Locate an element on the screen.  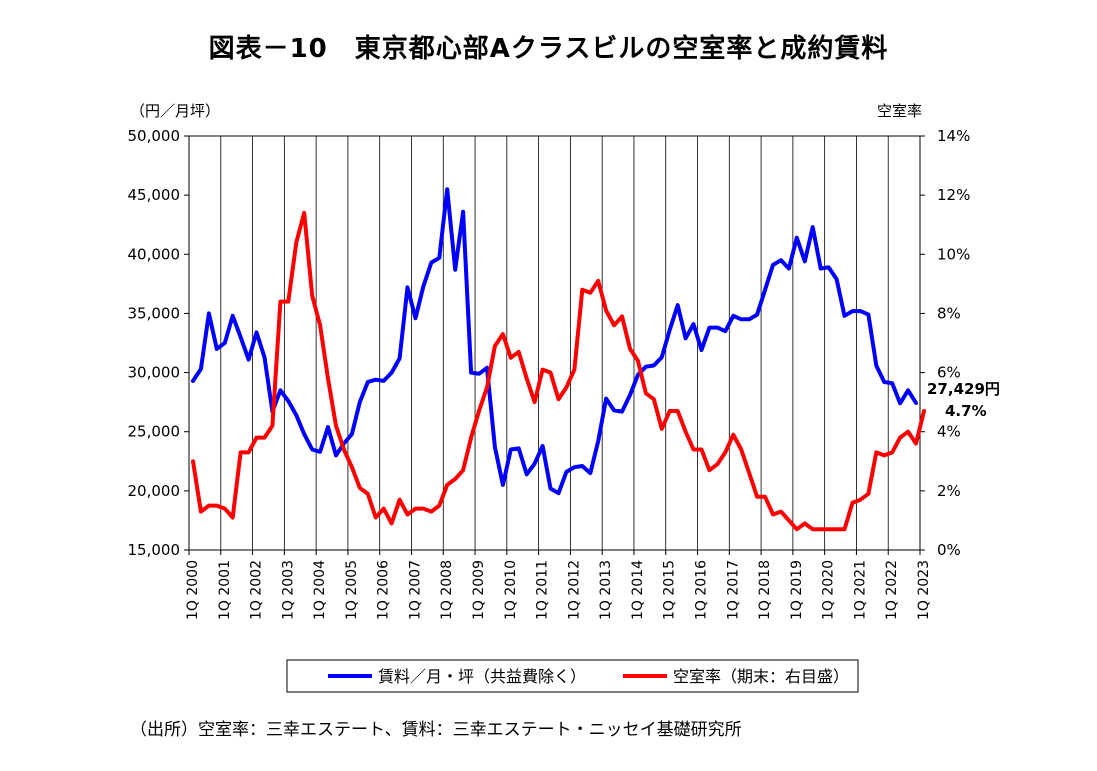
y-right-tick-label: 0% is located at coordinates (949, 550).